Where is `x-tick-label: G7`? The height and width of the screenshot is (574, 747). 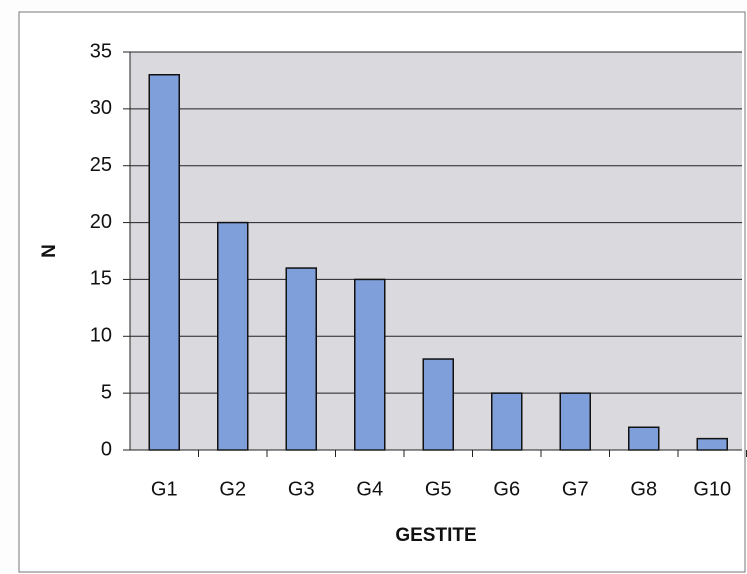 x-tick-label: G7 is located at coordinates (575, 489).